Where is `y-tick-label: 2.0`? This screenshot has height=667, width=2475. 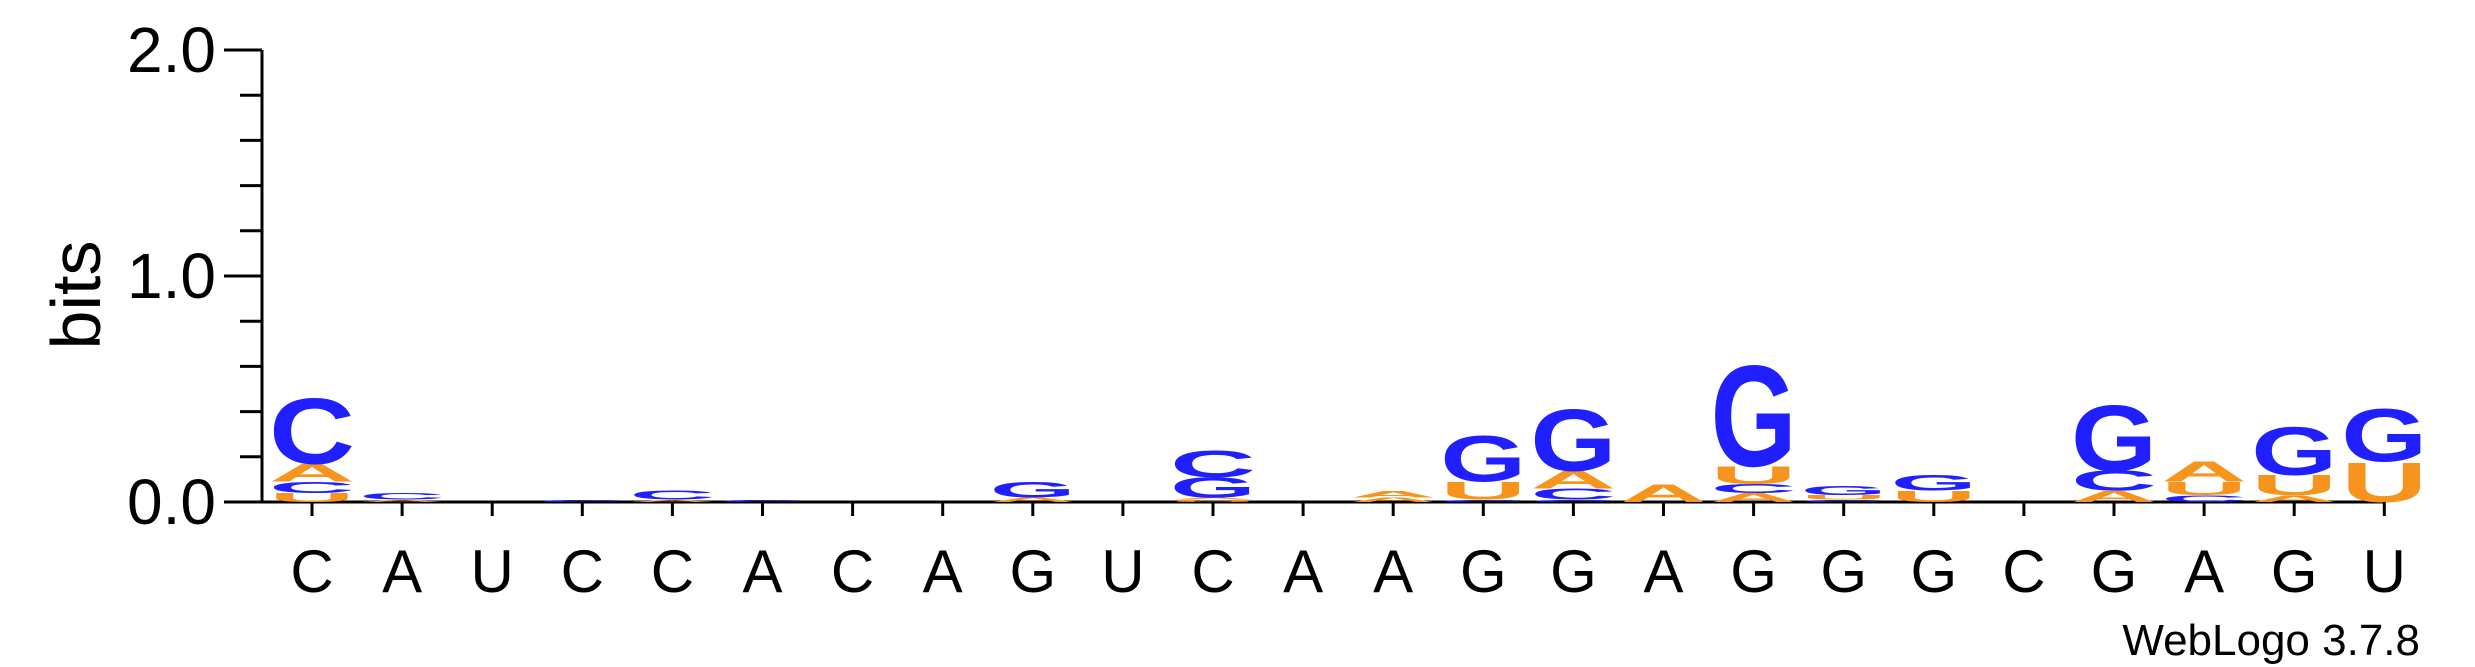
y-tick-label: 2.0 is located at coordinates (171, 50).